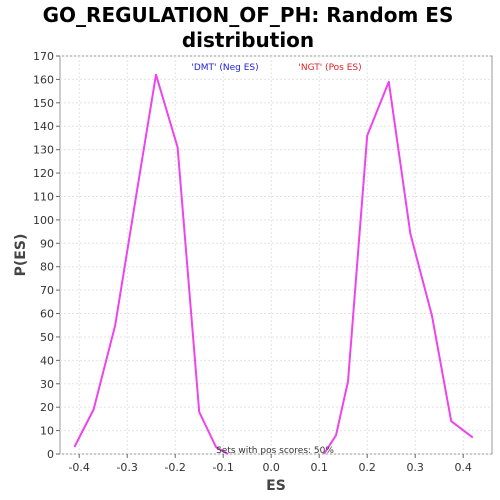  I want to click on legend-entry-neg: 'DMT' (Neg ES), so click(224, 68).